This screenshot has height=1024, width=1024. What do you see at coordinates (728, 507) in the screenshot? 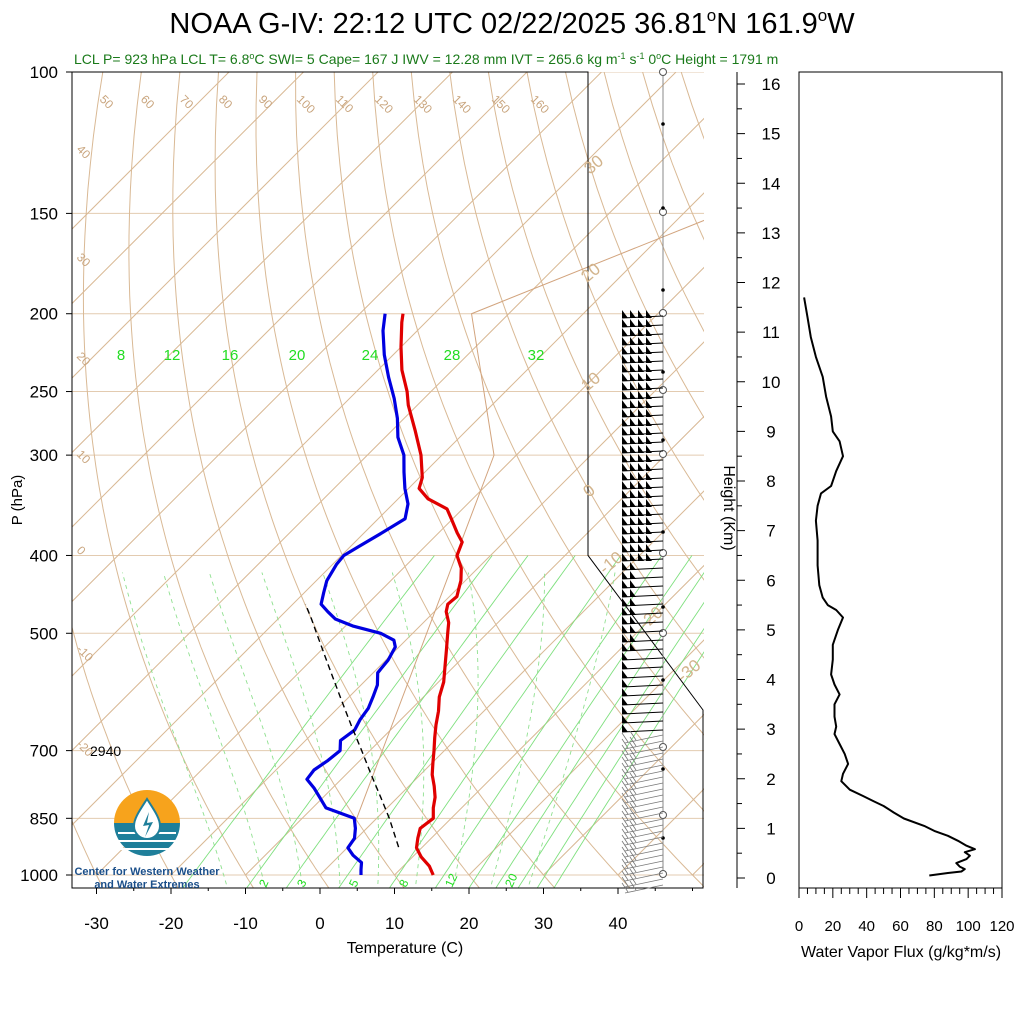
I see `height-axis-label: Height (Km)` at bounding box center [728, 507].